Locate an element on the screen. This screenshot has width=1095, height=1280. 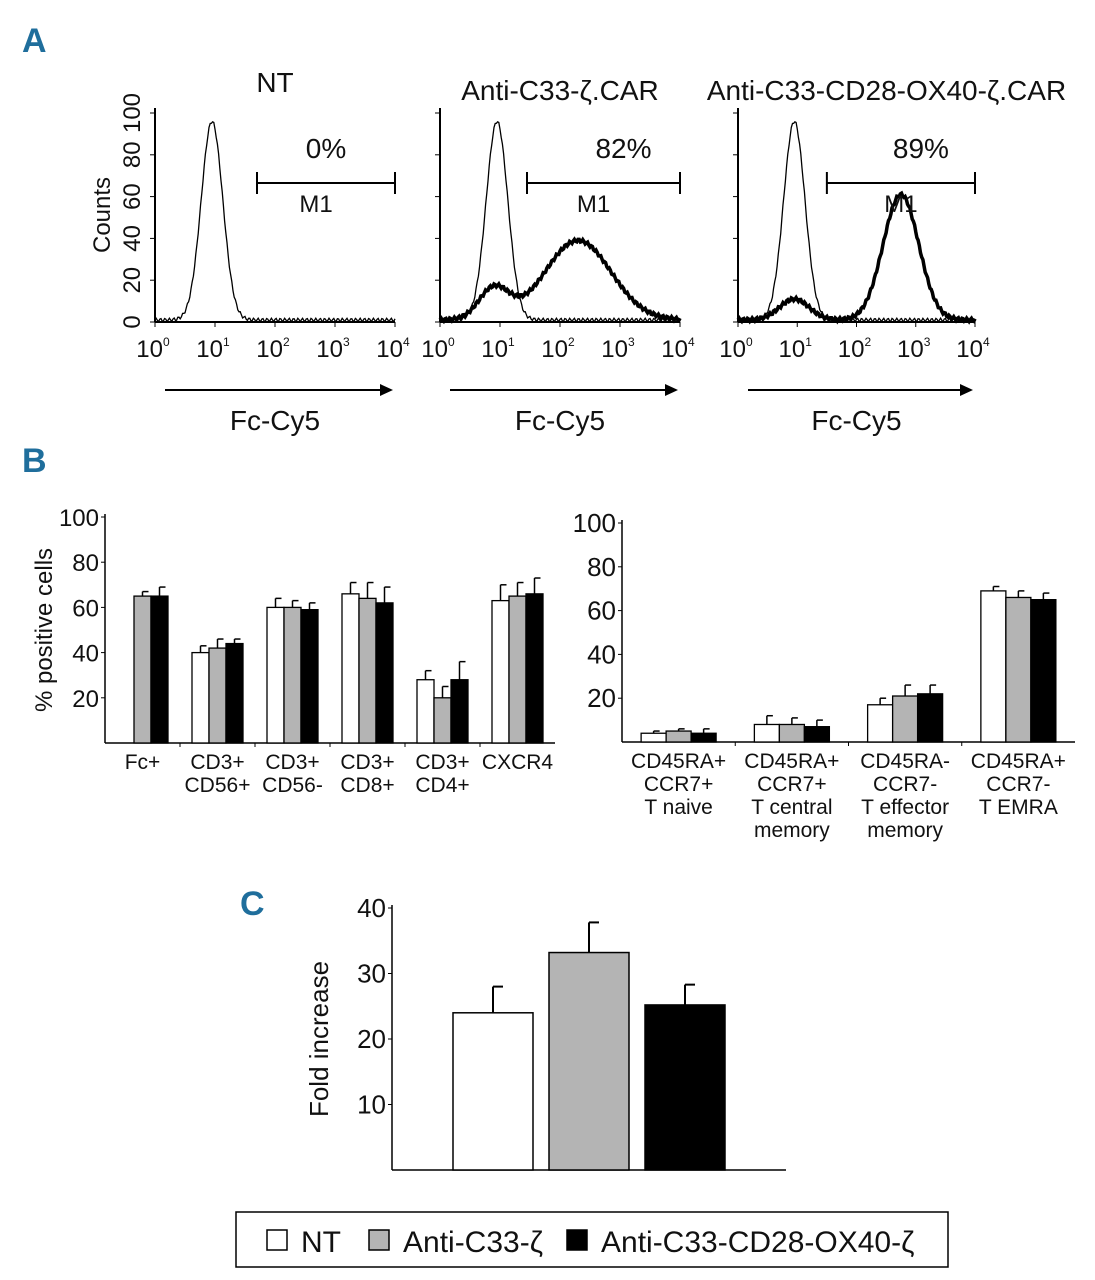
panel-label-b: B is located at coordinates (34, 461).